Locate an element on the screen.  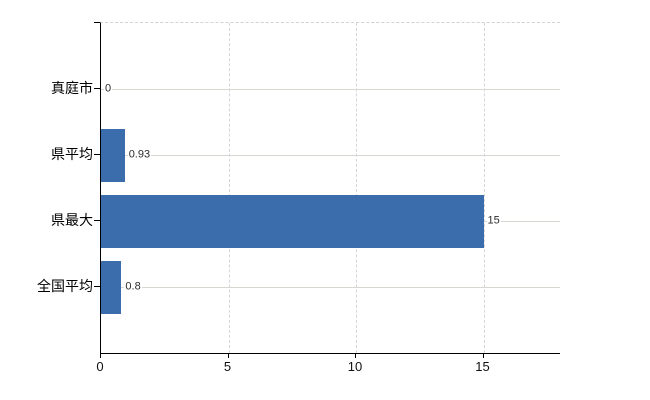
x-axis-tick-label: 0 is located at coordinates (100, 366).